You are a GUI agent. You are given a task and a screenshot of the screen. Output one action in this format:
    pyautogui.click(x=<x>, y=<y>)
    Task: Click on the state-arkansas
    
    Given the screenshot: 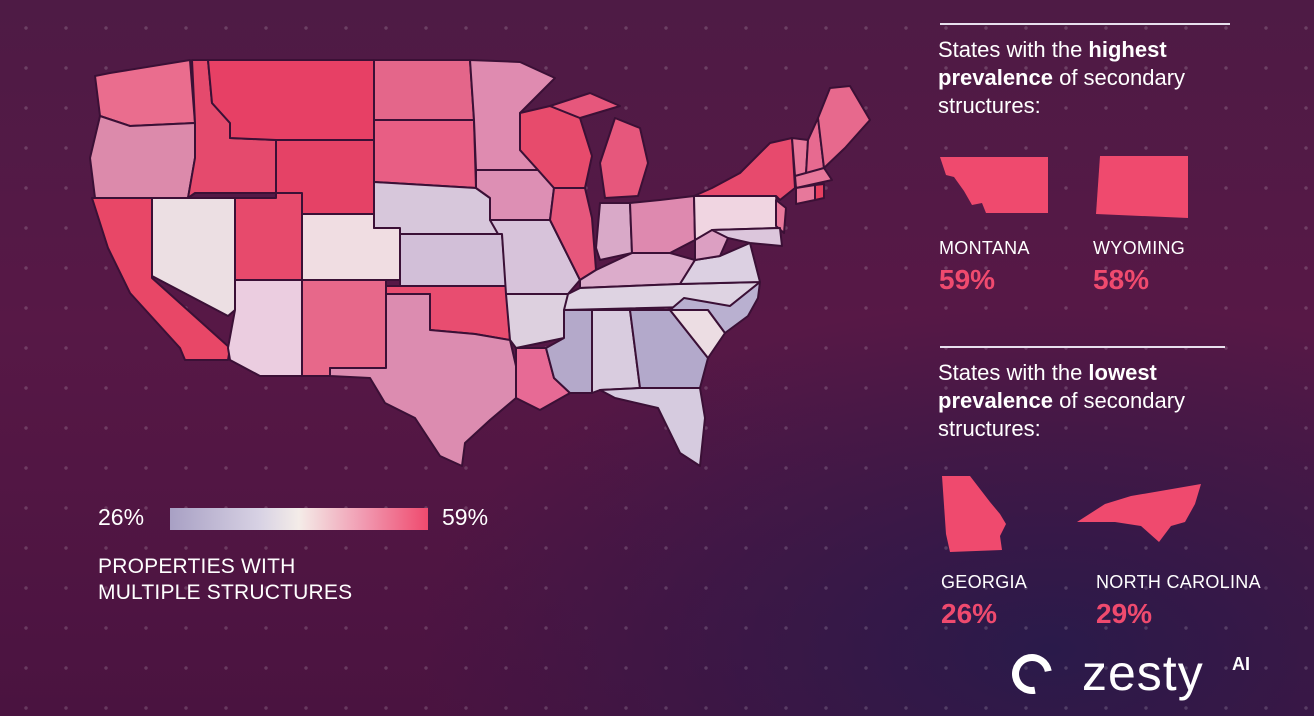 What is the action you would take?
    pyautogui.click(x=537, y=321)
    